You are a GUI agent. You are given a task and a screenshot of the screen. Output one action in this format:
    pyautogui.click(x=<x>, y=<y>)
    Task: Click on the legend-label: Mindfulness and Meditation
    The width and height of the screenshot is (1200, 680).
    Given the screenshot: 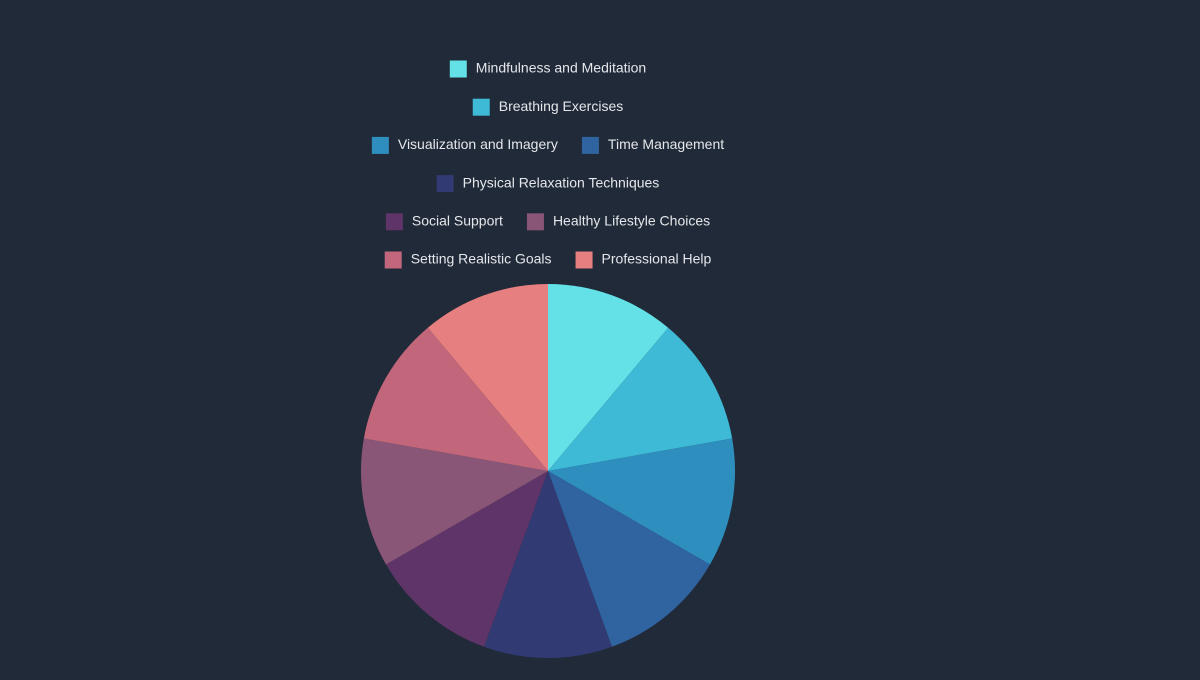 What is the action you would take?
    pyautogui.click(x=561, y=68)
    